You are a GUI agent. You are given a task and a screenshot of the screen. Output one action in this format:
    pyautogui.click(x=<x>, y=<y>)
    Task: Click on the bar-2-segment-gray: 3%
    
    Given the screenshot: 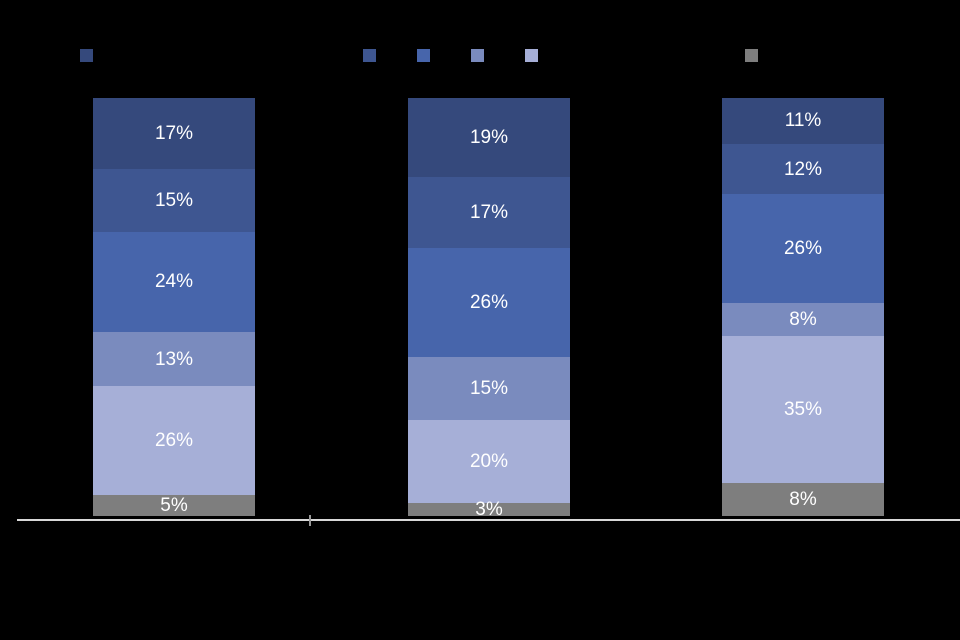 What is the action you would take?
    pyautogui.click(x=489, y=510)
    